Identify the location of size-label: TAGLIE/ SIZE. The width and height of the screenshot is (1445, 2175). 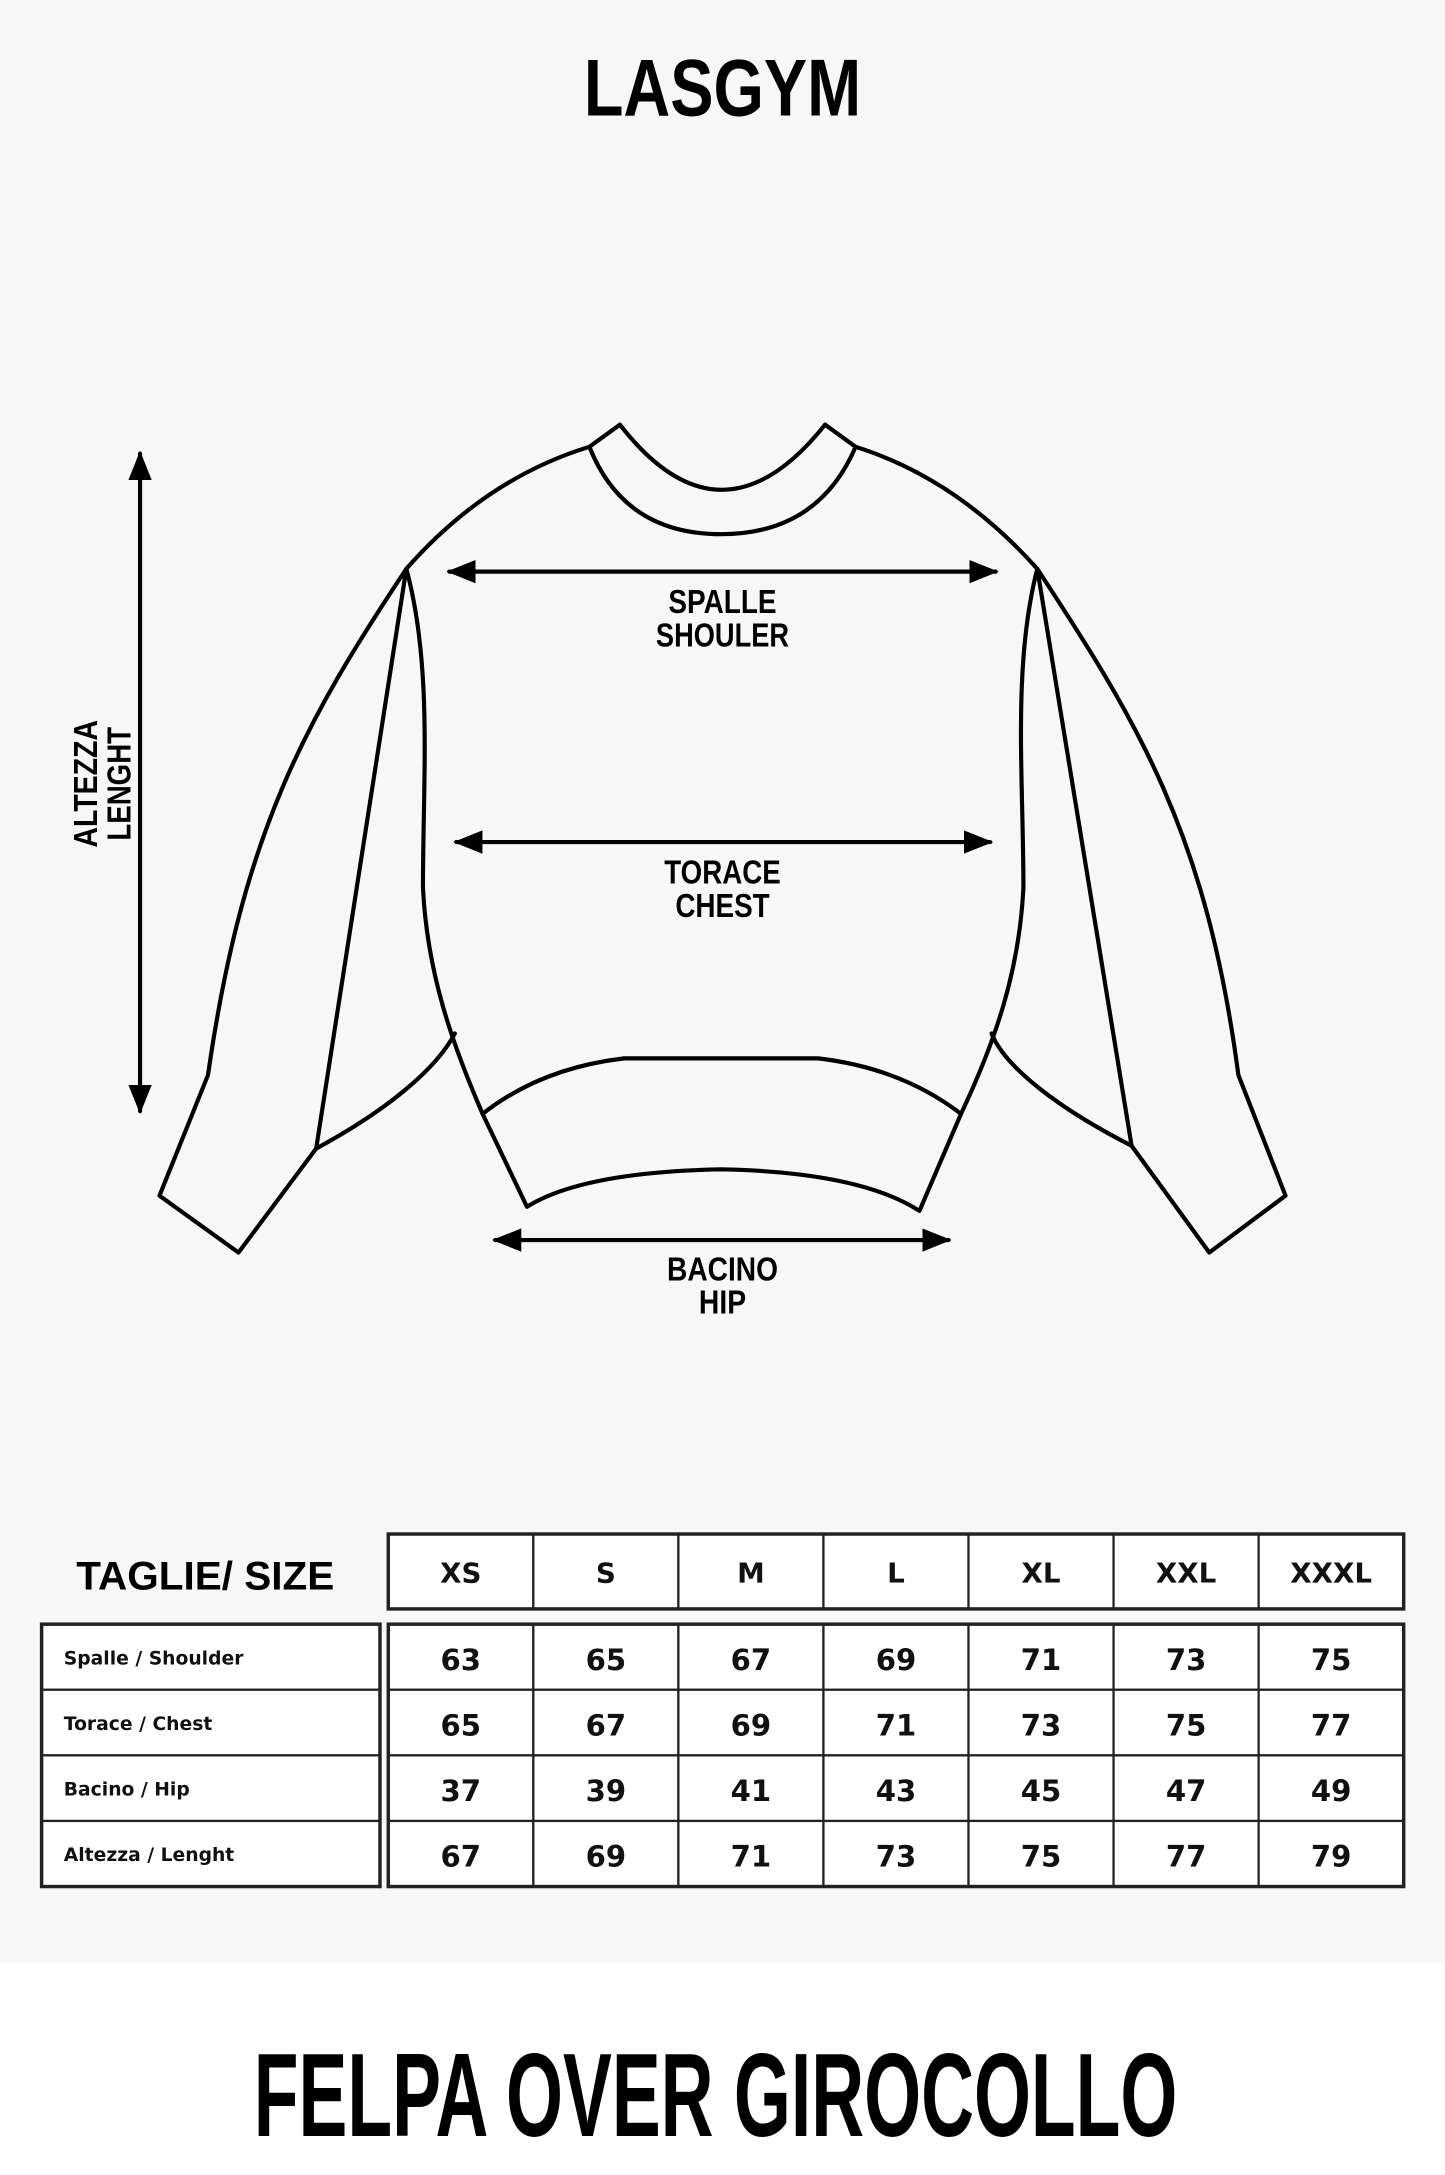
(205, 1576).